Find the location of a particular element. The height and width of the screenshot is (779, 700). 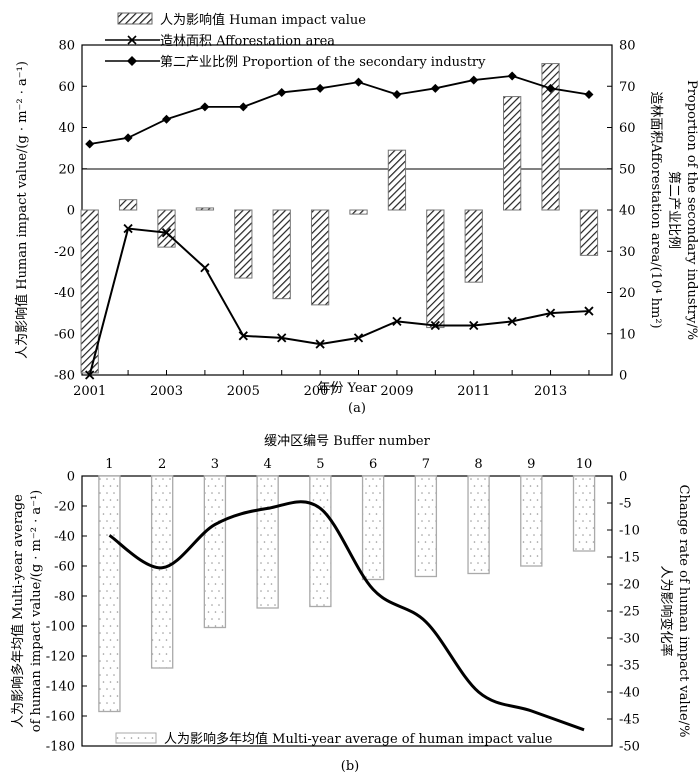

a-x-tick-label: 2005 is located at coordinates (243, 391).